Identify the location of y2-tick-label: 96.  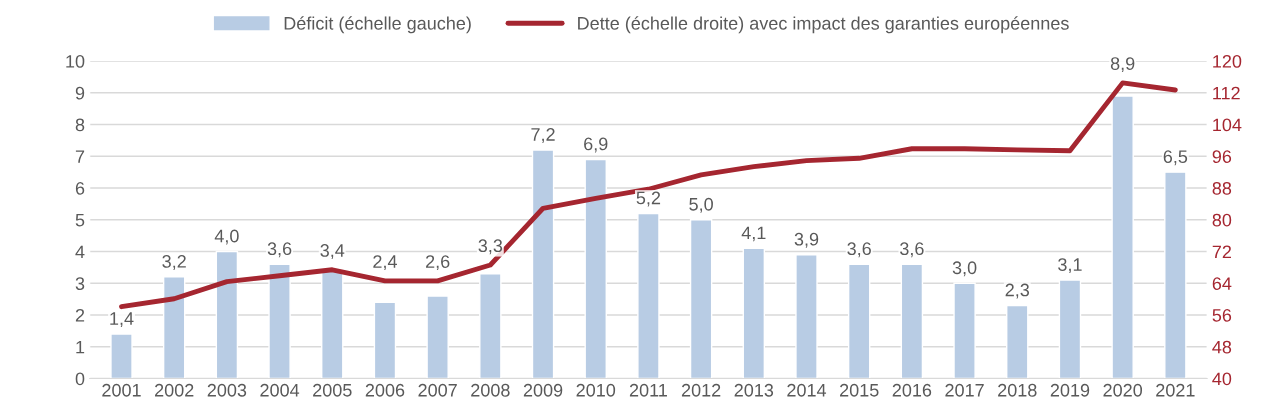
(1222, 157).